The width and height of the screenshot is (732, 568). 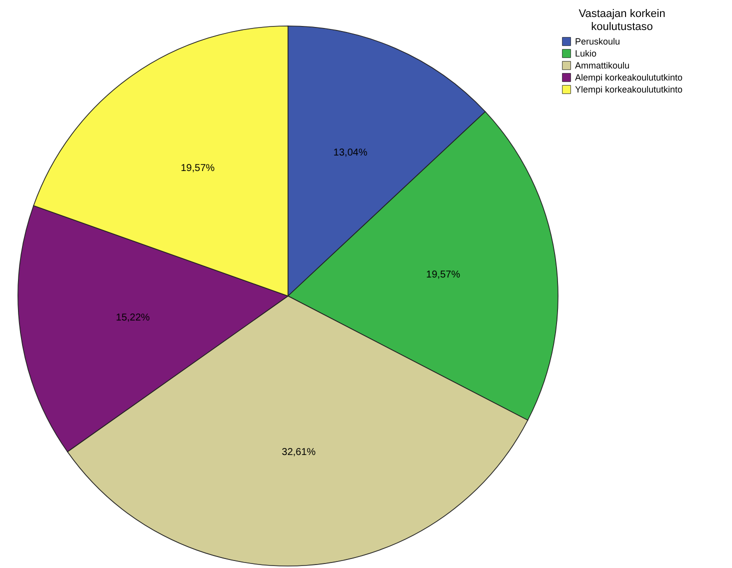 What do you see at coordinates (586, 53) in the screenshot?
I see `legend-label: Lukio` at bounding box center [586, 53].